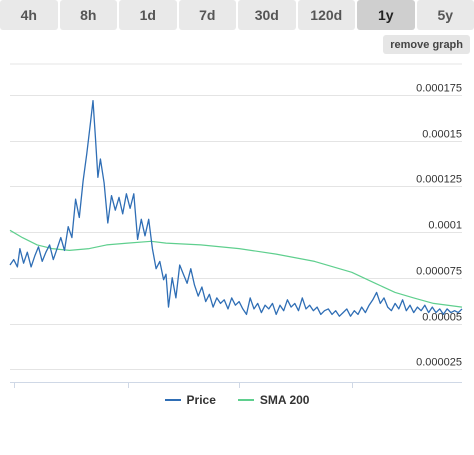 This screenshot has height=455, width=474. What do you see at coordinates (237, 15) in the screenshot?
I see `timeframe-tabs: 4h 8h 1d 7d 30d 120d 1y 5y` at bounding box center [237, 15].